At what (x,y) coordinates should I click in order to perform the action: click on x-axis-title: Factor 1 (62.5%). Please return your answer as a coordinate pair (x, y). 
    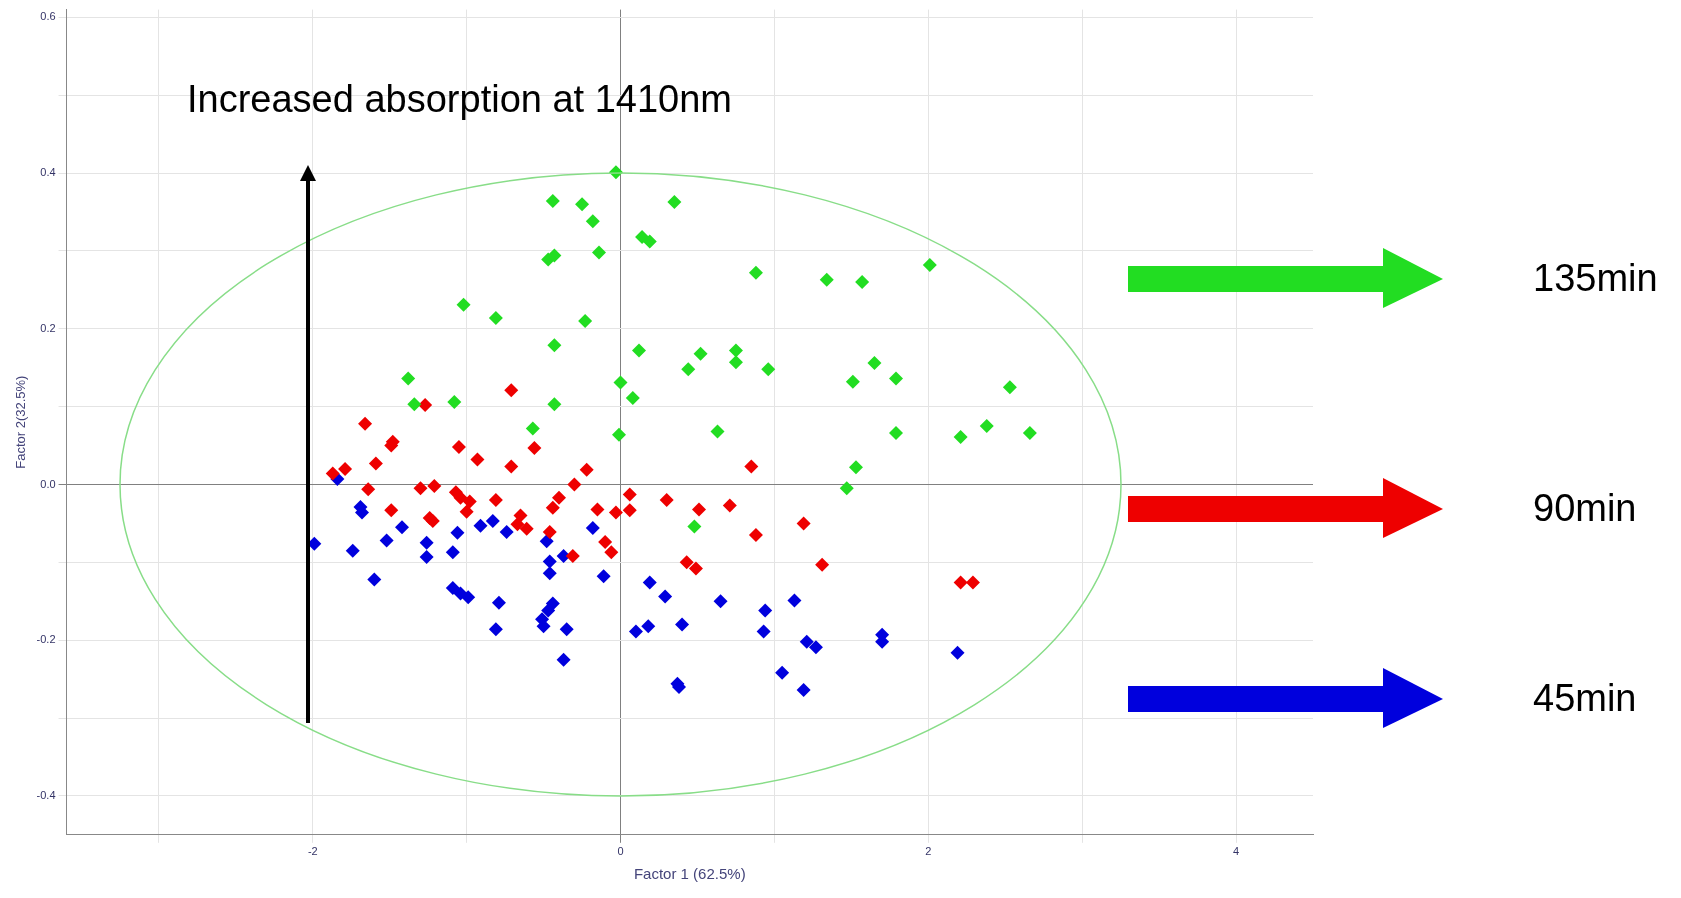
    Looking at the image, I should click on (689, 874).